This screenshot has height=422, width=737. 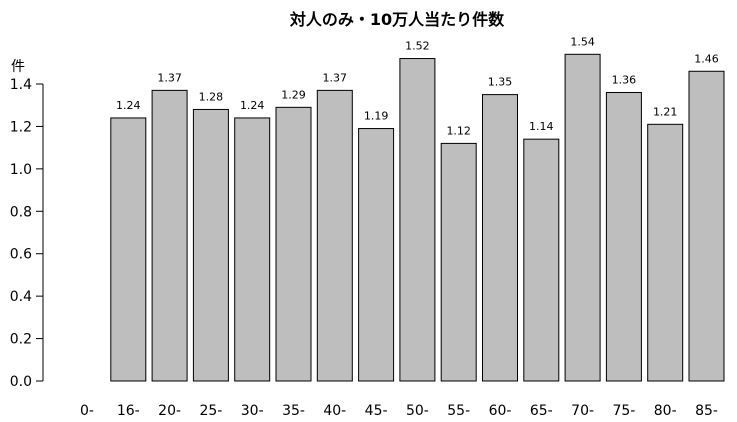 What do you see at coordinates (169, 411) in the screenshot?
I see `x-tick-label: 20-` at bounding box center [169, 411].